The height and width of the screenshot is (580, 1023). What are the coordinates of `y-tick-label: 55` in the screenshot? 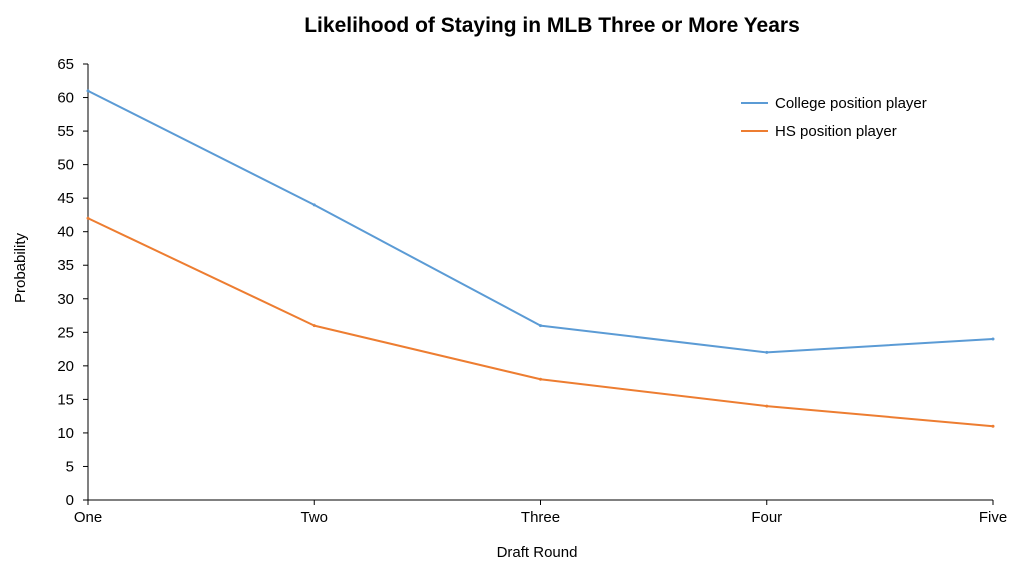 It's located at (65, 131).